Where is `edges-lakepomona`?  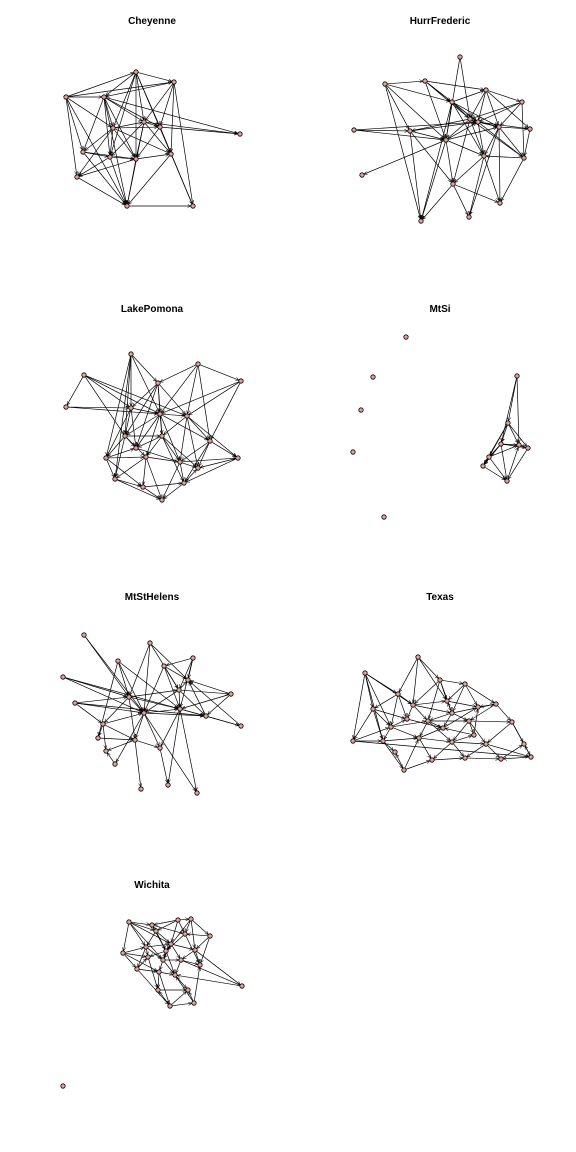 edges-lakepomona is located at coordinates (153, 427).